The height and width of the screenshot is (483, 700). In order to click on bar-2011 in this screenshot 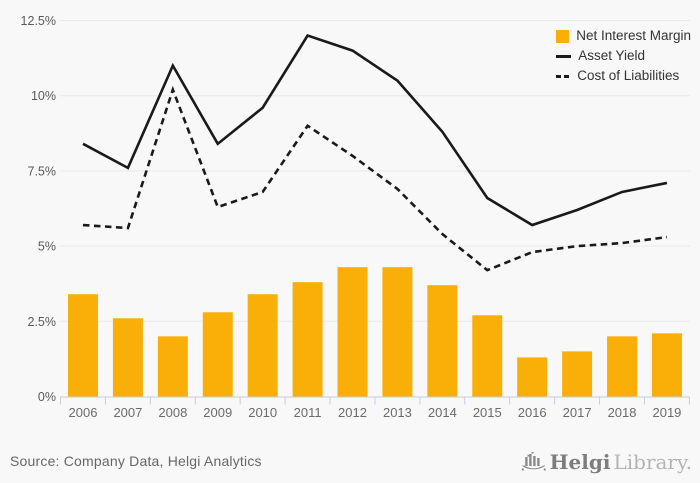, I will do `click(307, 339)`.